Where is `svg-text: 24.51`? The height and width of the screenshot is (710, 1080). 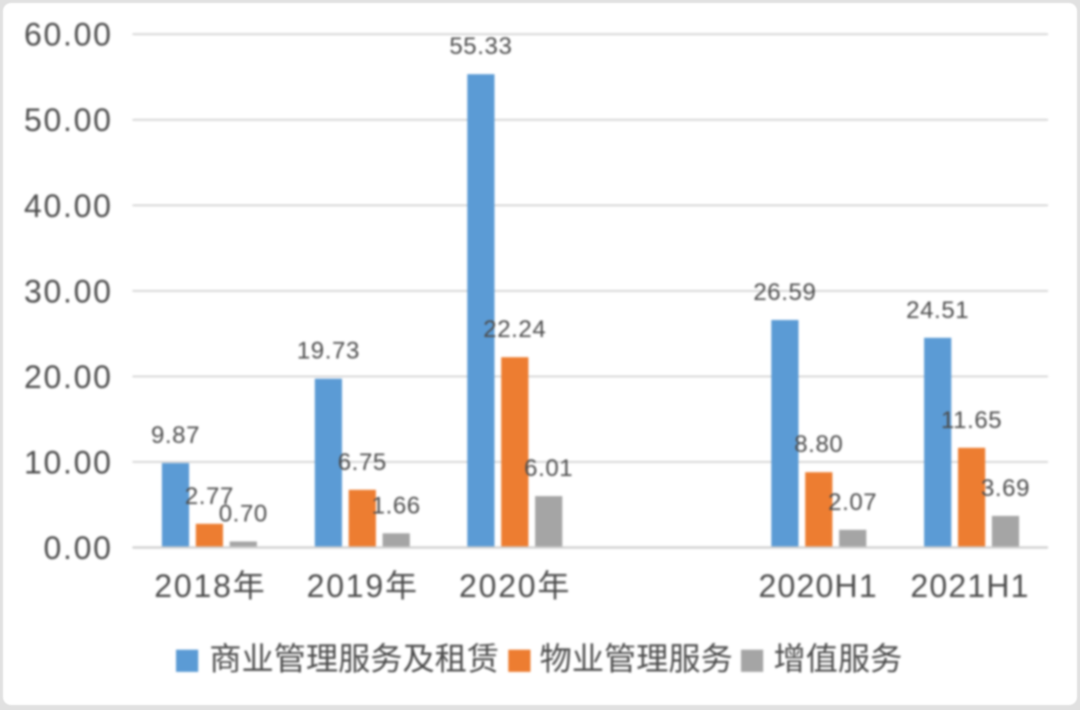 svg-text: 24.51 is located at coordinates (937, 310).